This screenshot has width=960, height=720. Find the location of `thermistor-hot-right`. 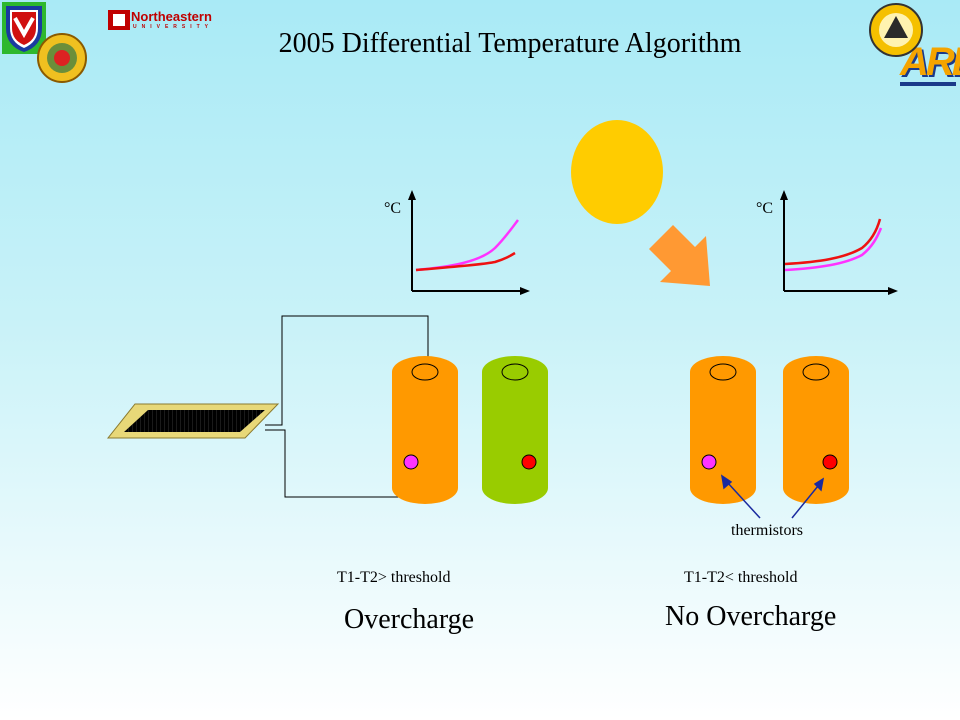

thermistor-hot-right is located at coordinates (709, 462).